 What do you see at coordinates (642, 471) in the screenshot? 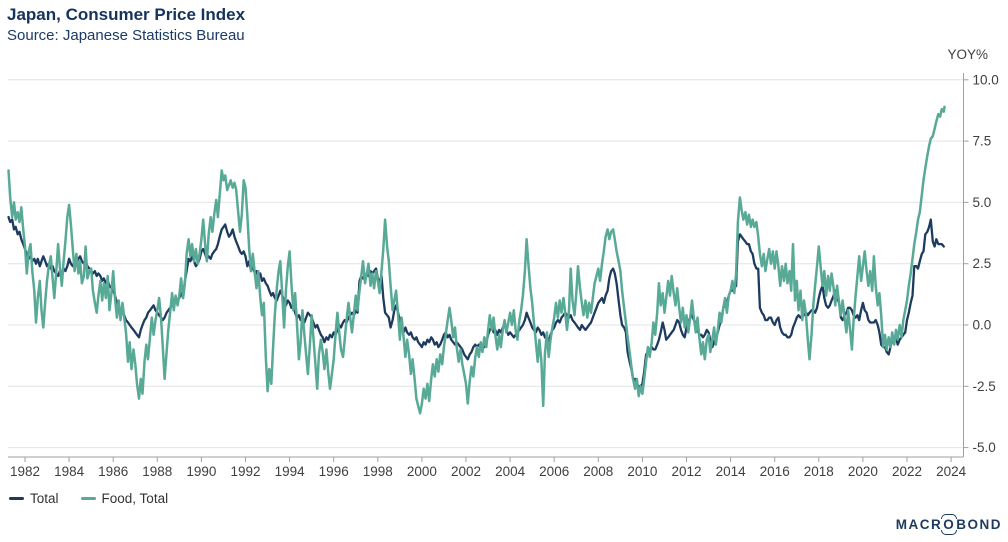
I see `x-tick-label: 2010` at bounding box center [642, 471].